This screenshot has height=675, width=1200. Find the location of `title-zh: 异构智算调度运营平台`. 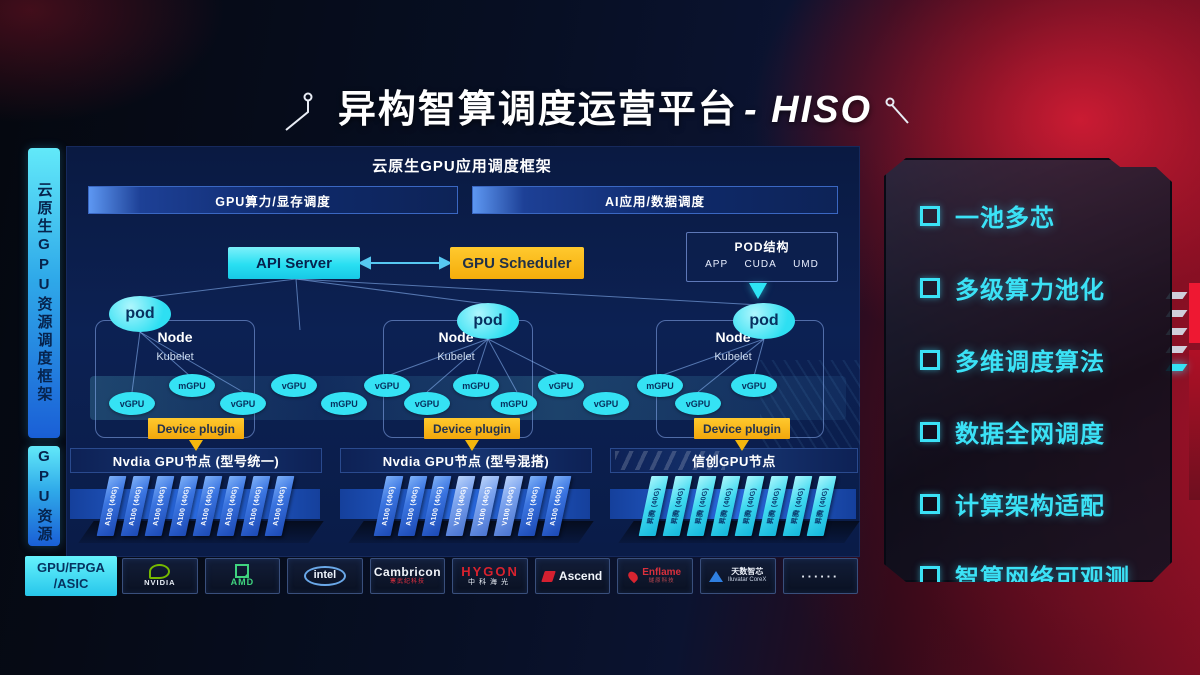

title-zh: 异构智算调度运营平台 is located at coordinates (537, 110).